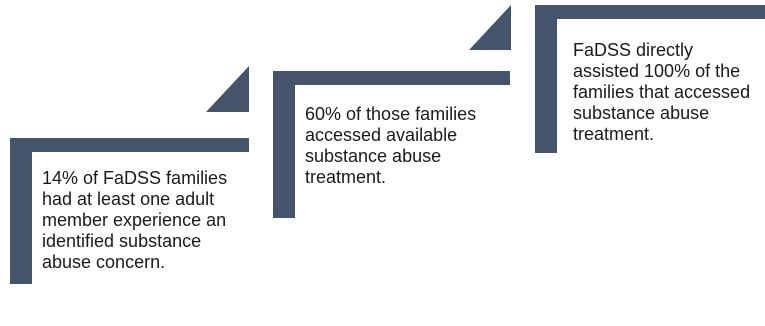 The height and width of the screenshot is (326, 765). What do you see at coordinates (21, 211) in the screenshot?
I see `step-1-left-bar` at bounding box center [21, 211].